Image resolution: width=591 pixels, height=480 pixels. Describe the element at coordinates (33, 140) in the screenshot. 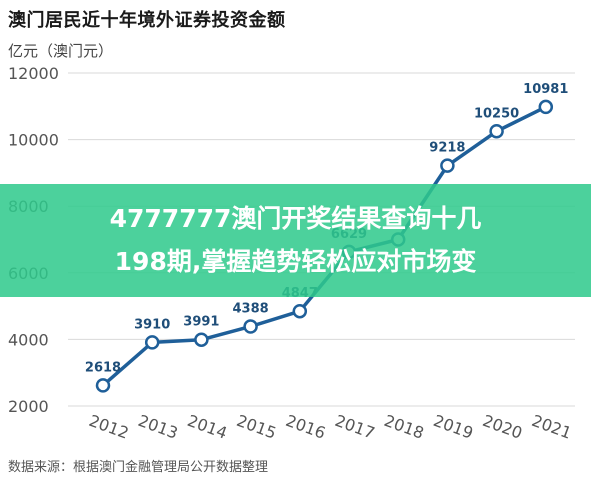

I see `y-tick-label-10000: 10000` at that location.